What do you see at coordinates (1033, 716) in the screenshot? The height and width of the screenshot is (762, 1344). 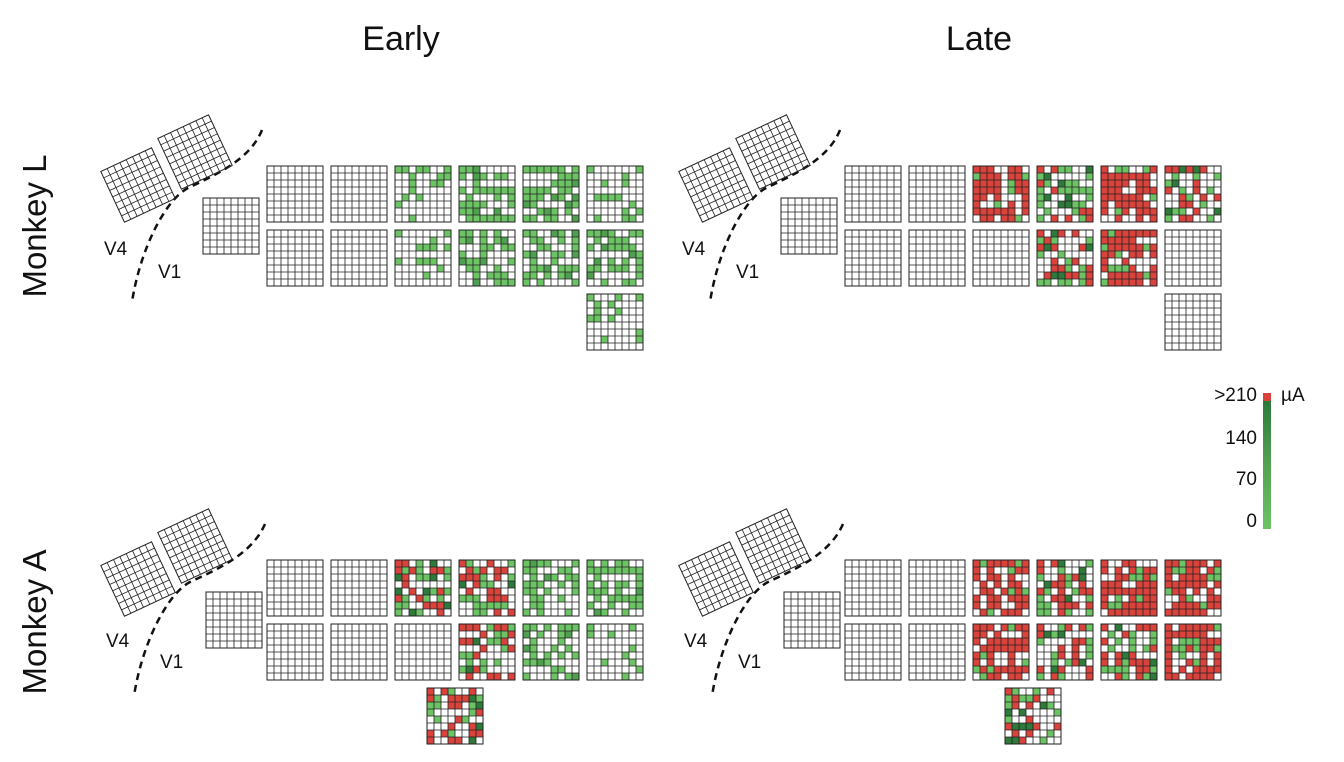 I see `v1-array-bottom` at bounding box center [1033, 716].